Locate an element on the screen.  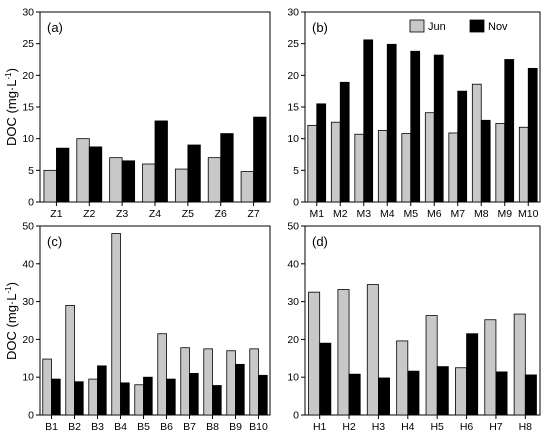
x-tick-label: H4 is located at coordinates (408, 426).